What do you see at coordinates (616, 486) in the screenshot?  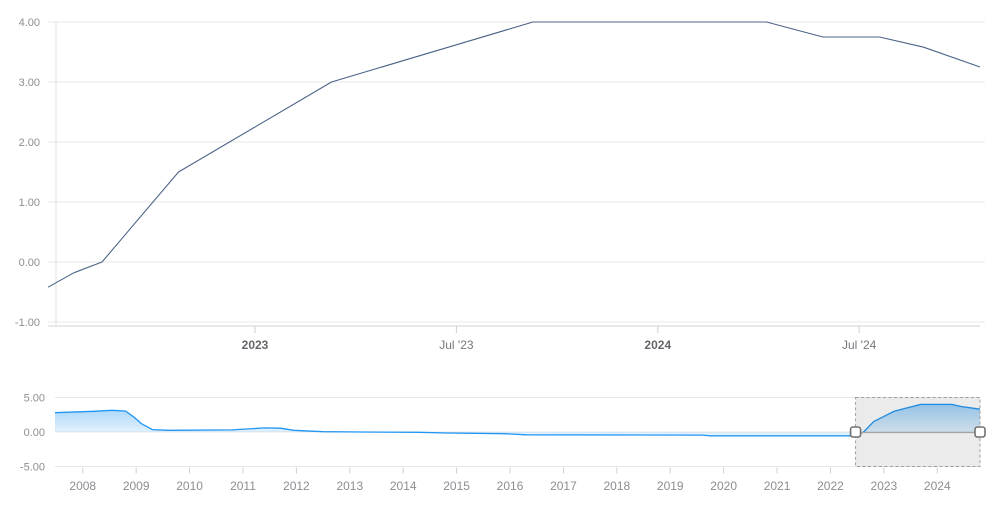 I see `nav-x-axis-label: 2018` at bounding box center [616, 486].